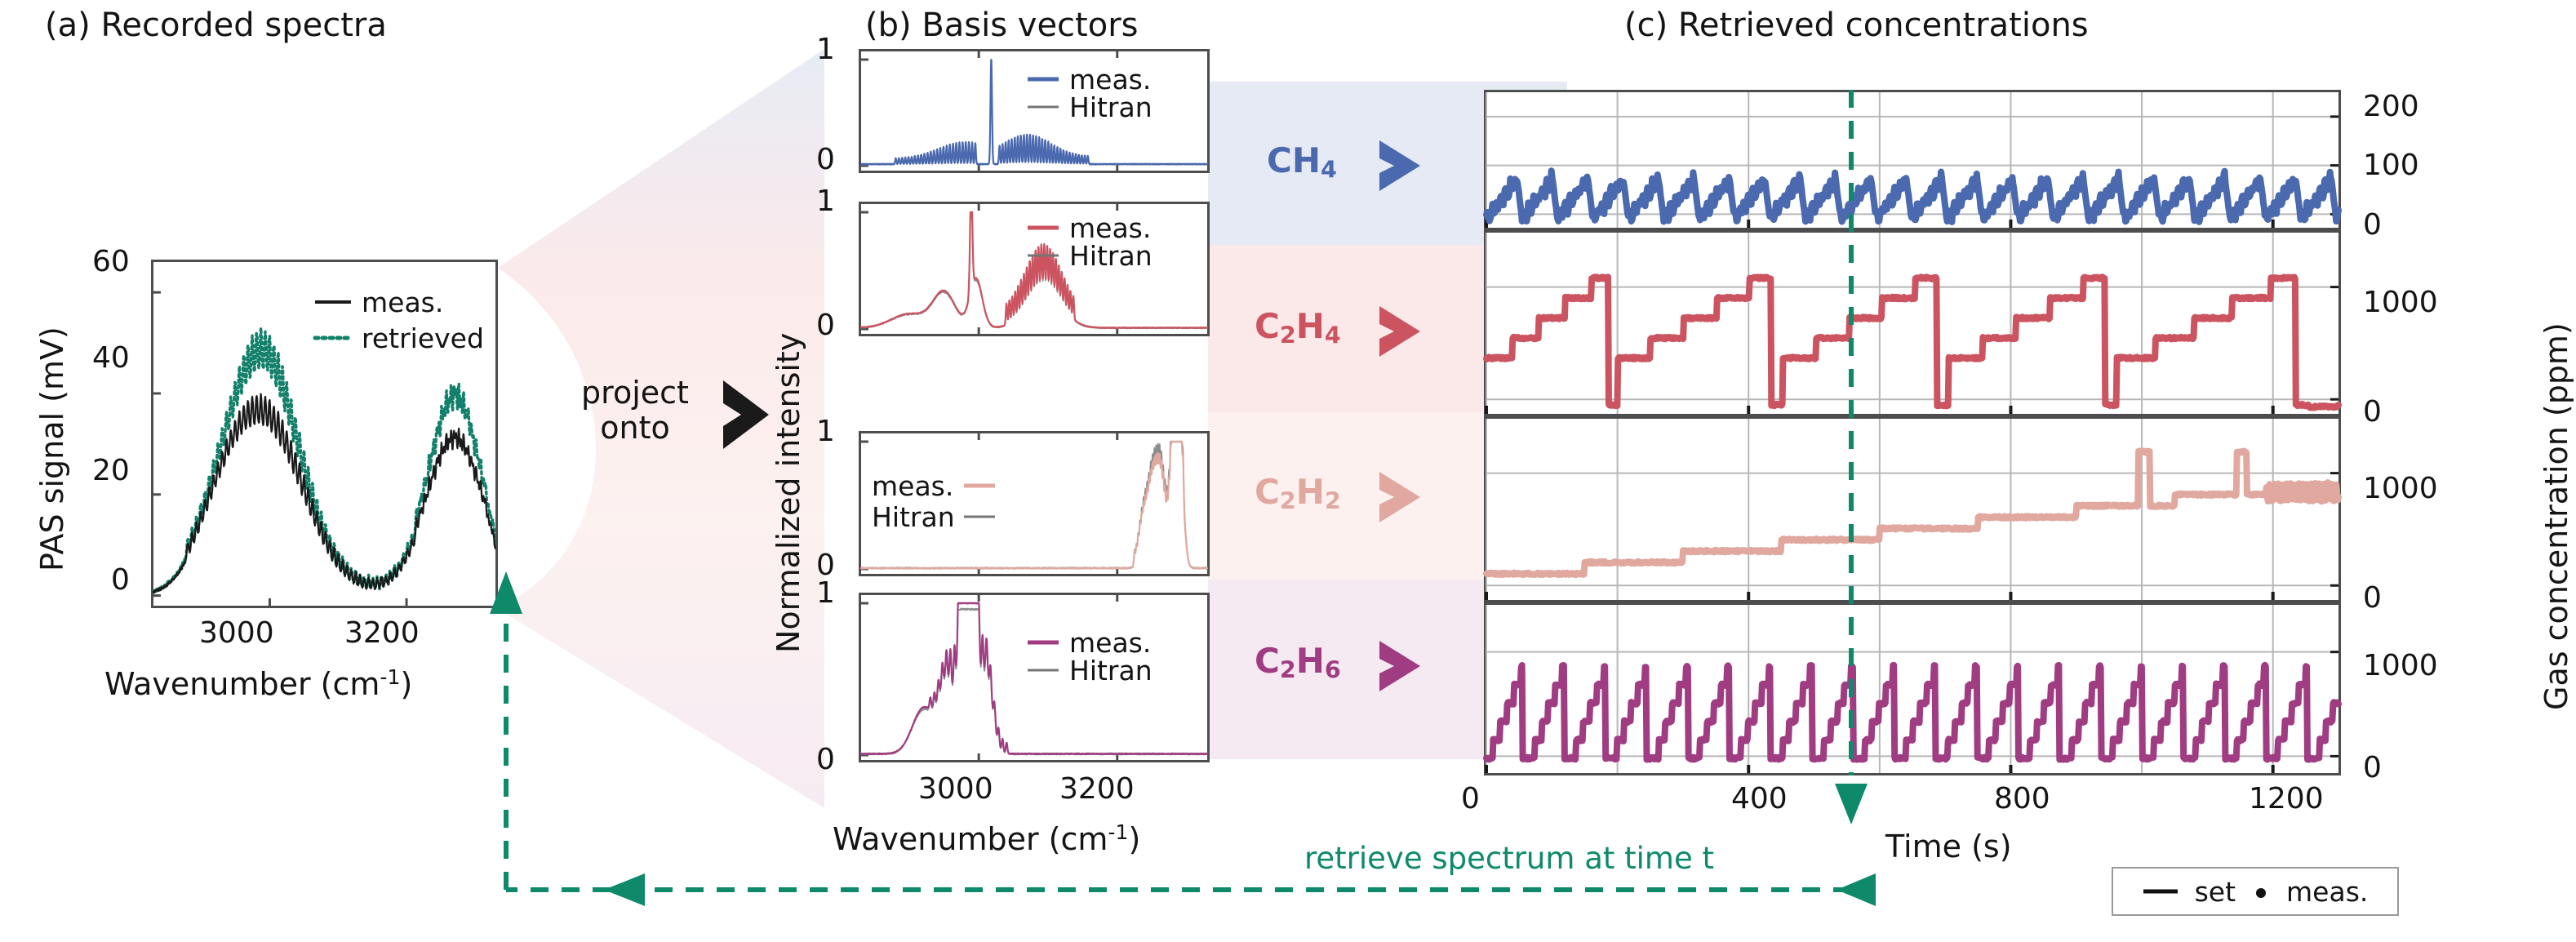  What do you see at coordinates (825, 431) in the screenshot?
I see `panel-b-c2h2-ytick-1: 1` at bounding box center [825, 431].